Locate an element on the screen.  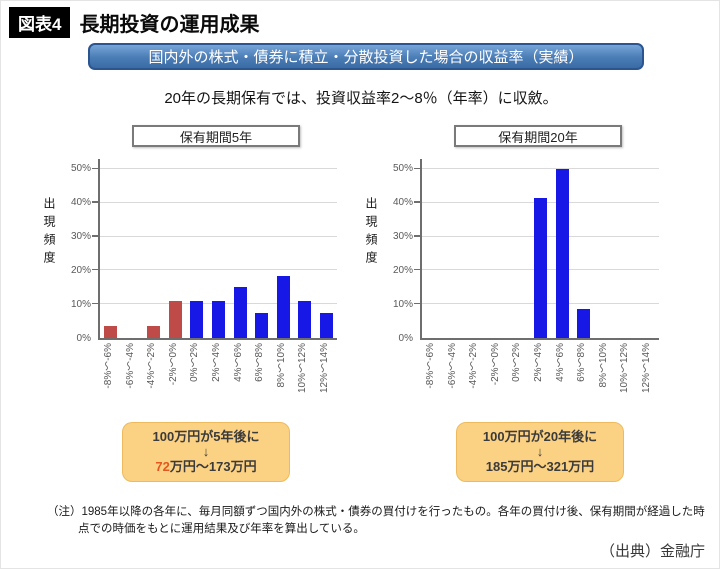
header: 図表4 長期投資の運用成果 is located at coordinates (134, 22).